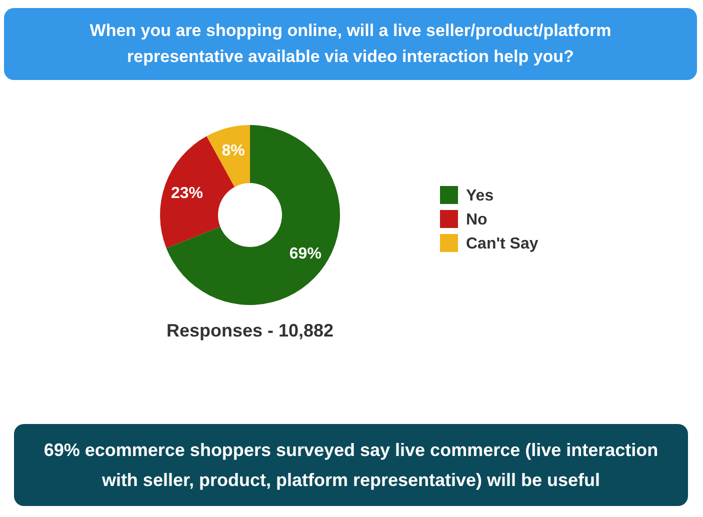 The width and height of the screenshot is (703, 517). I want to click on data-label: 8%, so click(233, 151).